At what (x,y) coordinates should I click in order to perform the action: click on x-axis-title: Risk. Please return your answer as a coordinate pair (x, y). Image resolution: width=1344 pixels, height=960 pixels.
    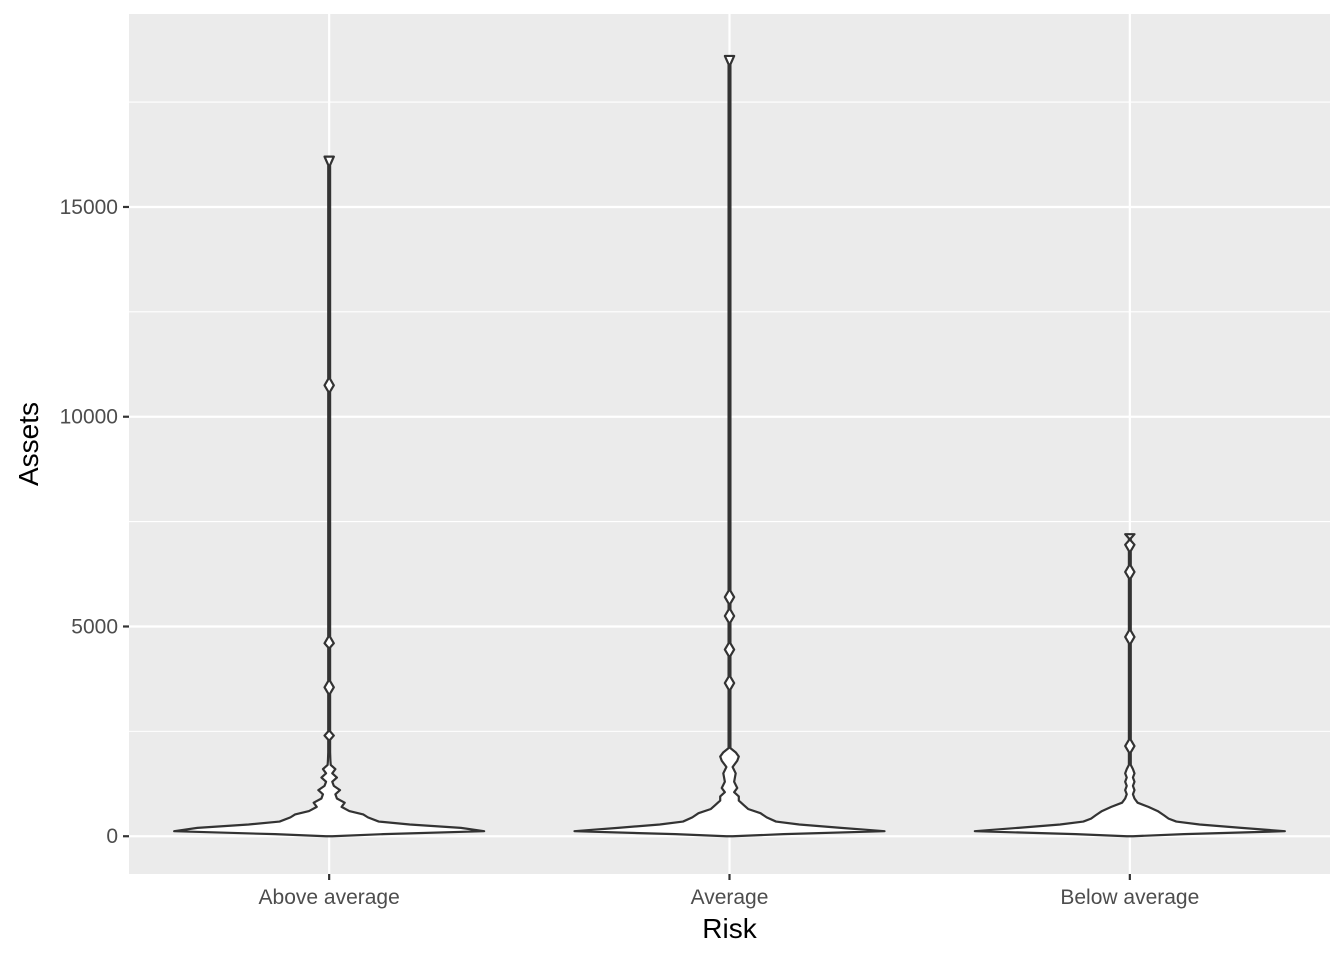
    Looking at the image, I should click on (729, 928).